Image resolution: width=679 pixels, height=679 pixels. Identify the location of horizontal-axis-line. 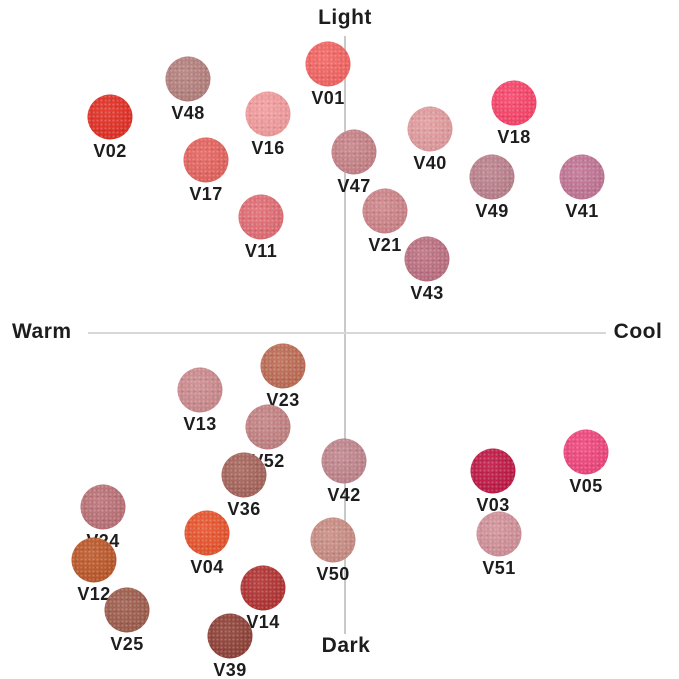
(347, 333).